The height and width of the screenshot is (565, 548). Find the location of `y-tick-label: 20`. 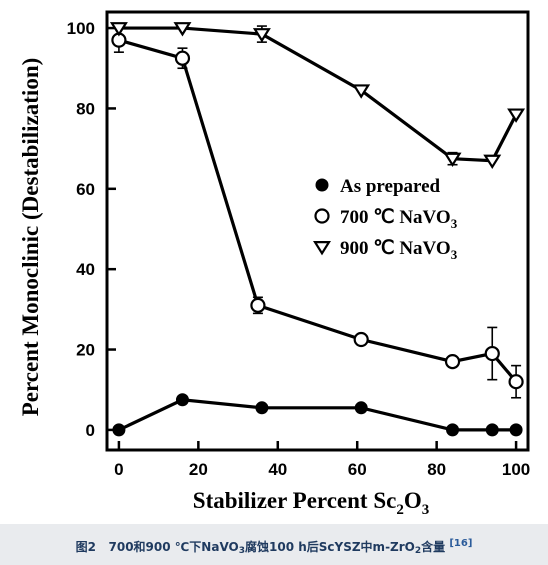

y-tick-label: 20 is located at coordinates (85, 350).